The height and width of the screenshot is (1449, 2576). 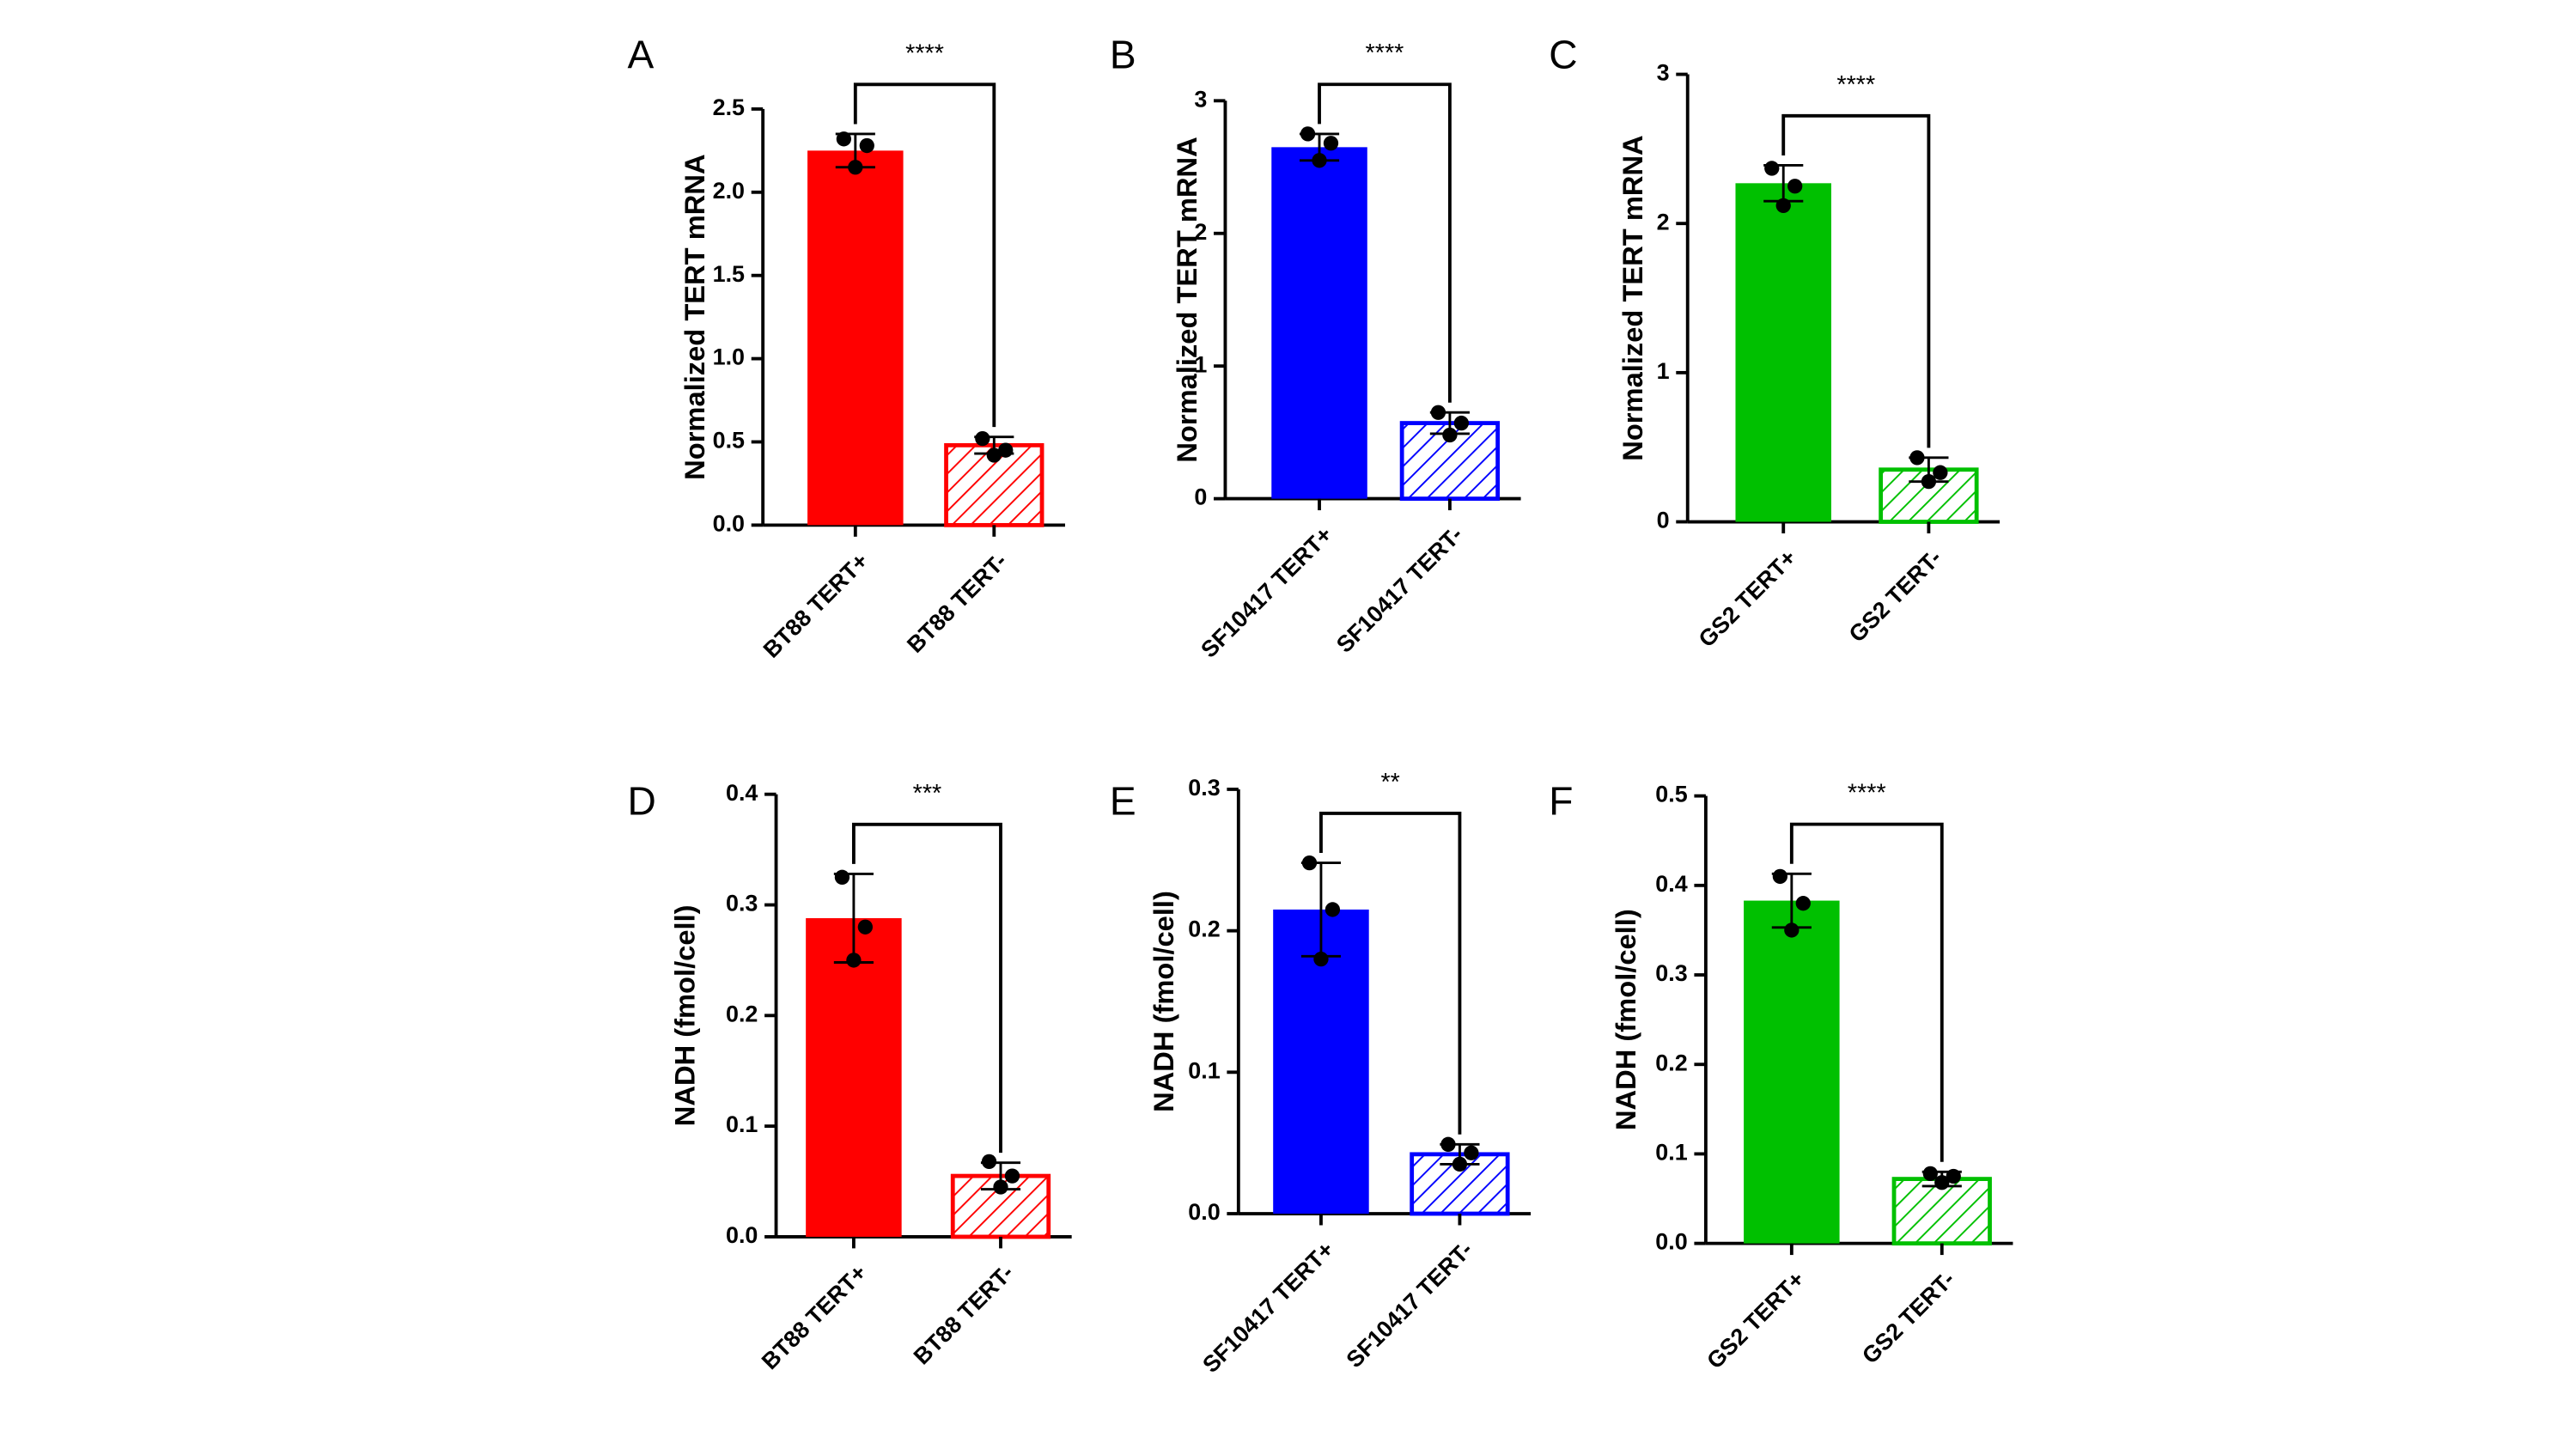 What do you see at coordinates (1123, 800) in the screenshot?
I see `panel-letter: E` at bounding box center [1123, 800].